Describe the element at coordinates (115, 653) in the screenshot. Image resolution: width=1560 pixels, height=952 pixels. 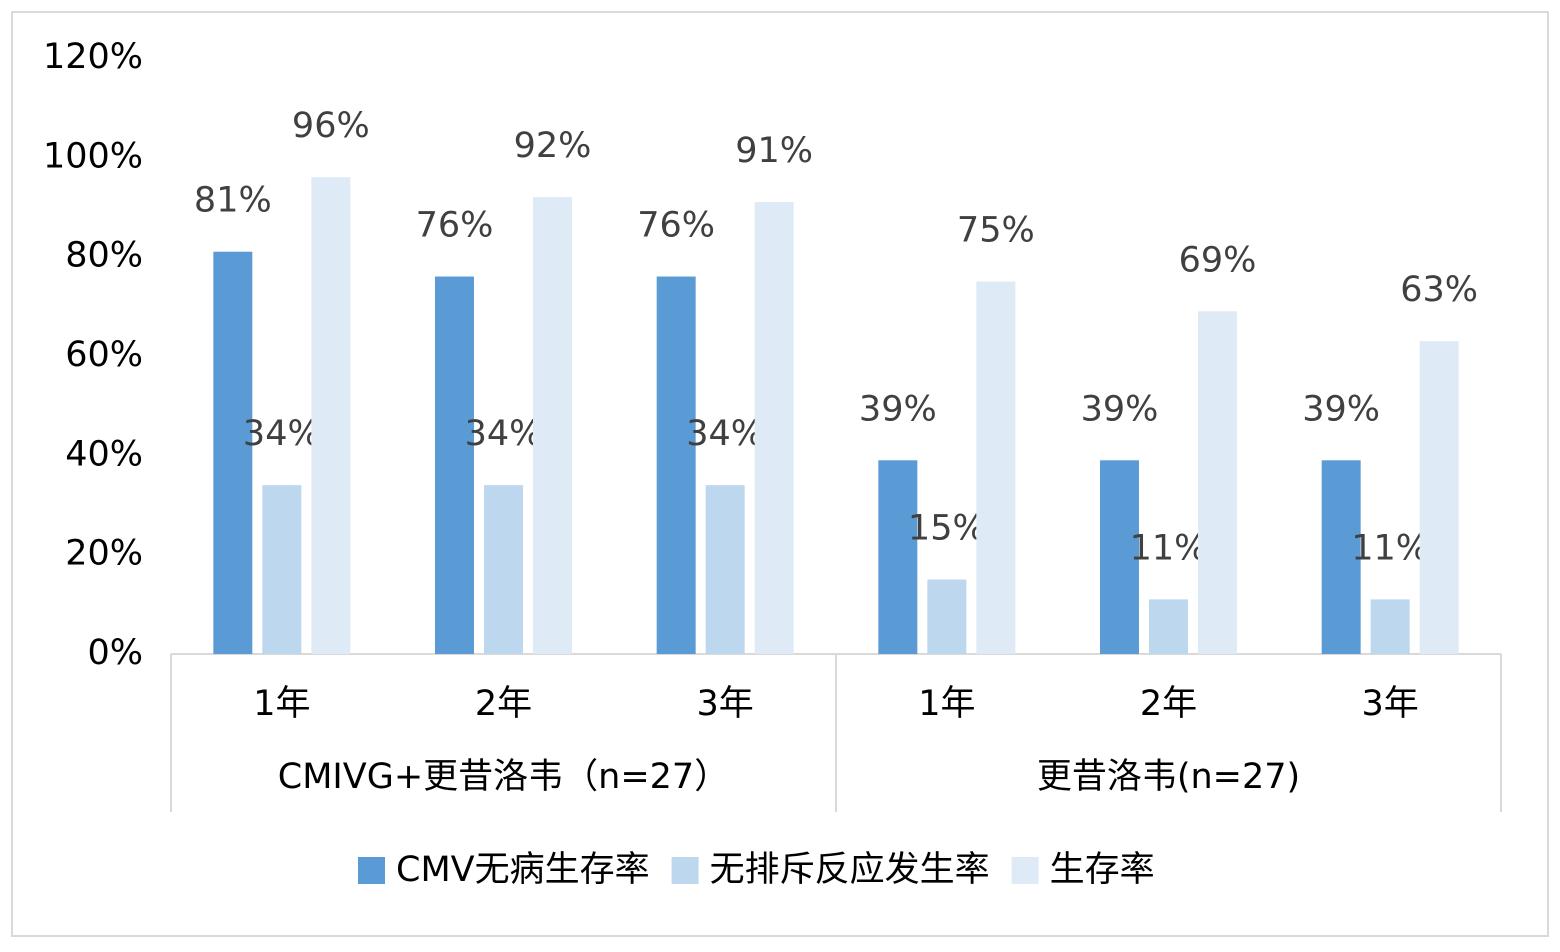
I see `y-tick-label: 0%` at that location.